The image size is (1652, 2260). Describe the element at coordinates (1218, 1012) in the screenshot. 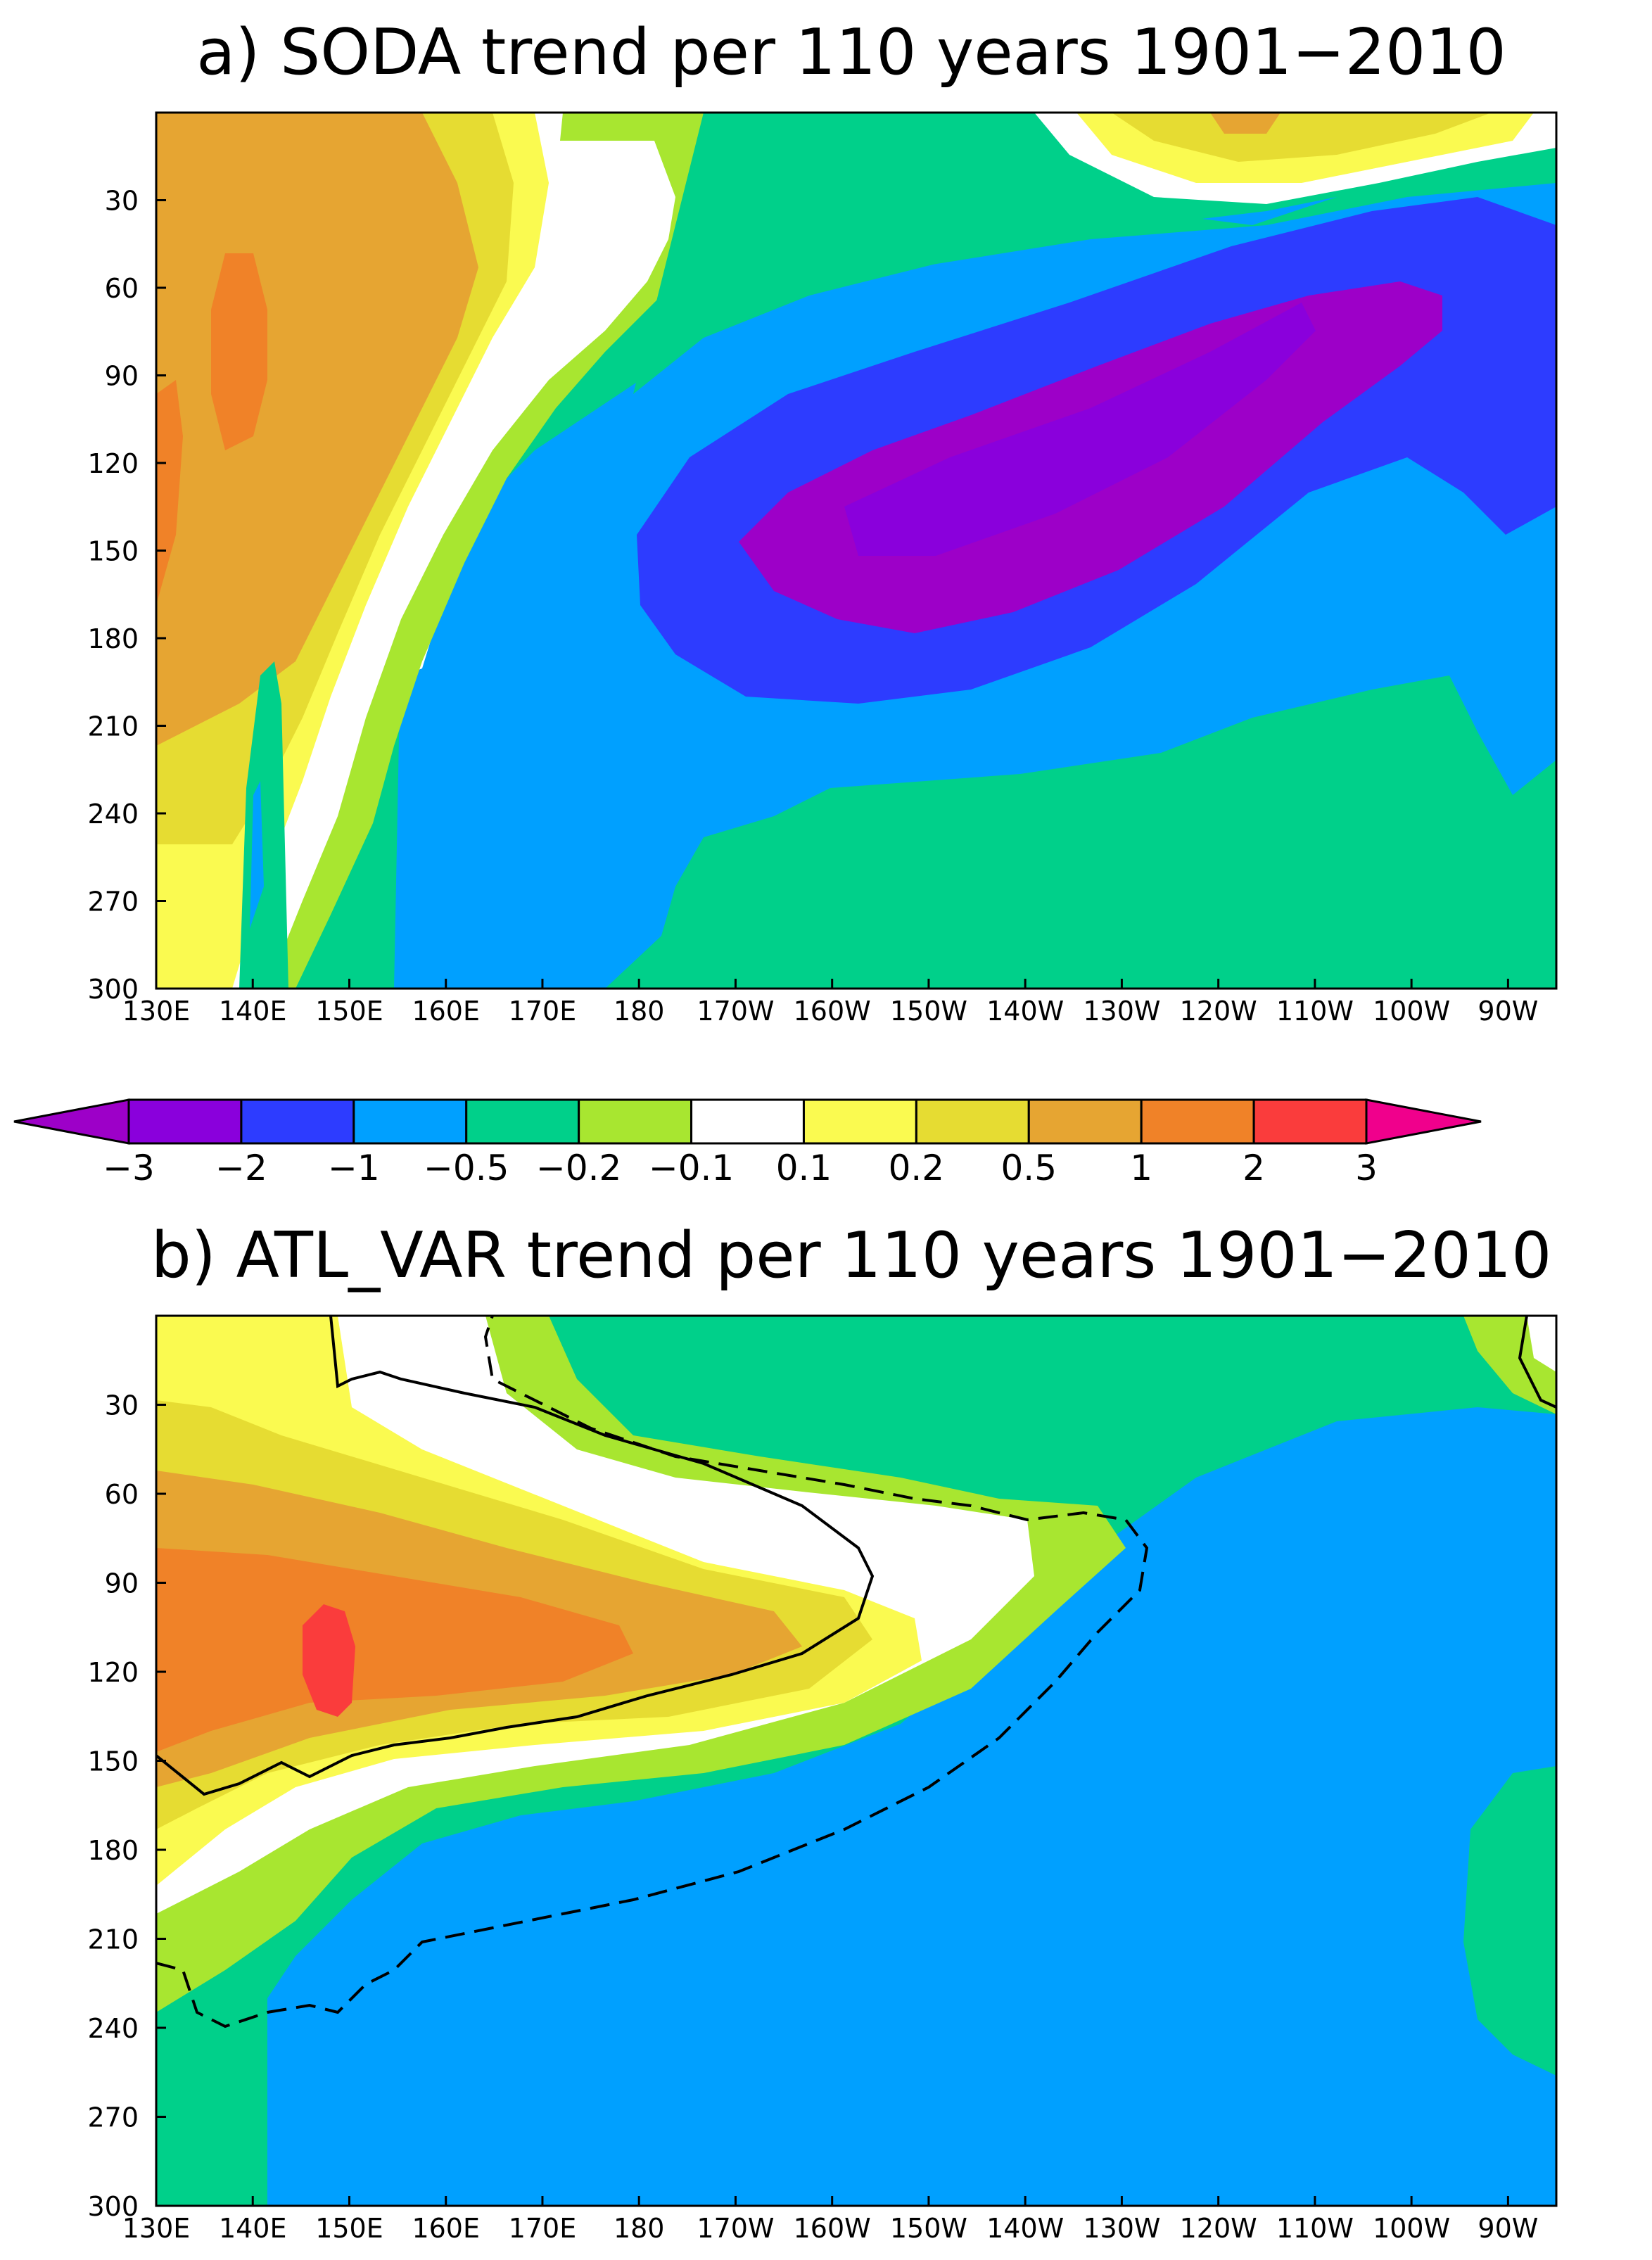

I see `panel-a-xtick-label: 120W` at that location.